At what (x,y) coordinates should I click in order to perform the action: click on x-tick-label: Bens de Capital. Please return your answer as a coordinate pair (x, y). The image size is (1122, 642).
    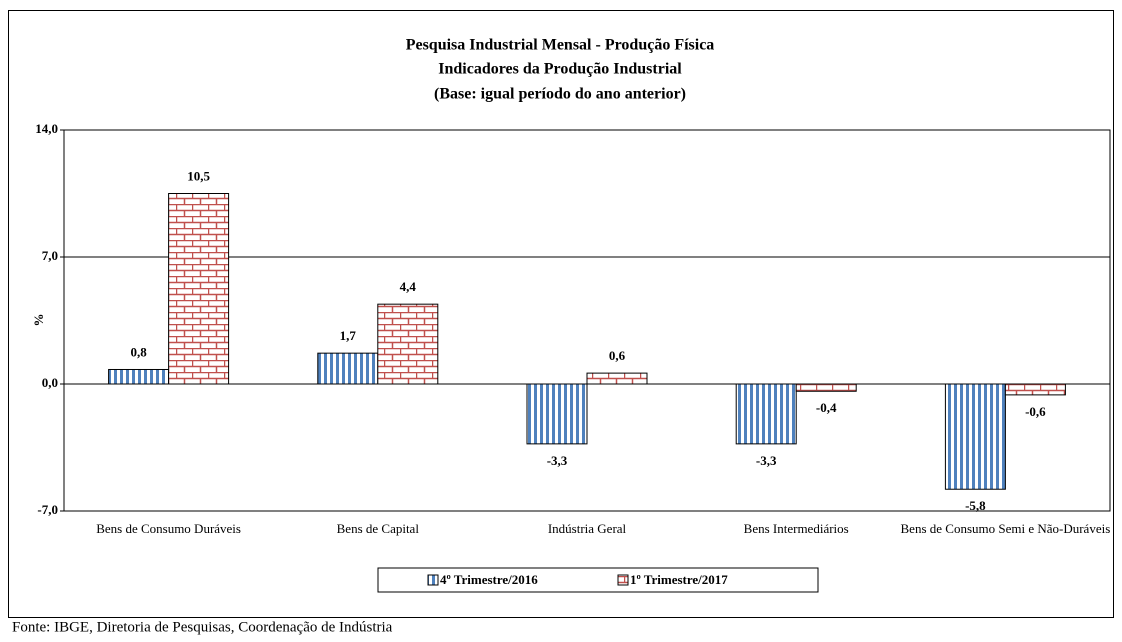
    Looking at the image, I should click on (377, 528).